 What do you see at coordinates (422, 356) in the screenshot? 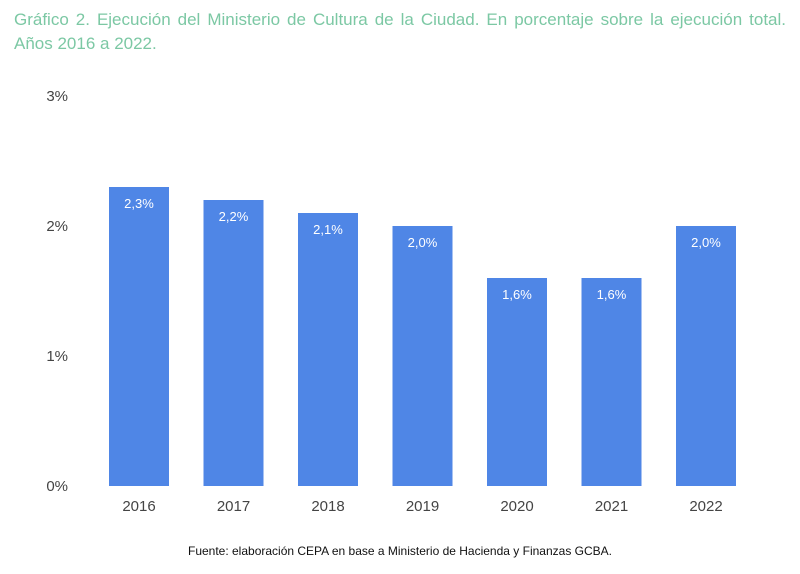
I see `bar-2019` at bounding box center [422, 356].